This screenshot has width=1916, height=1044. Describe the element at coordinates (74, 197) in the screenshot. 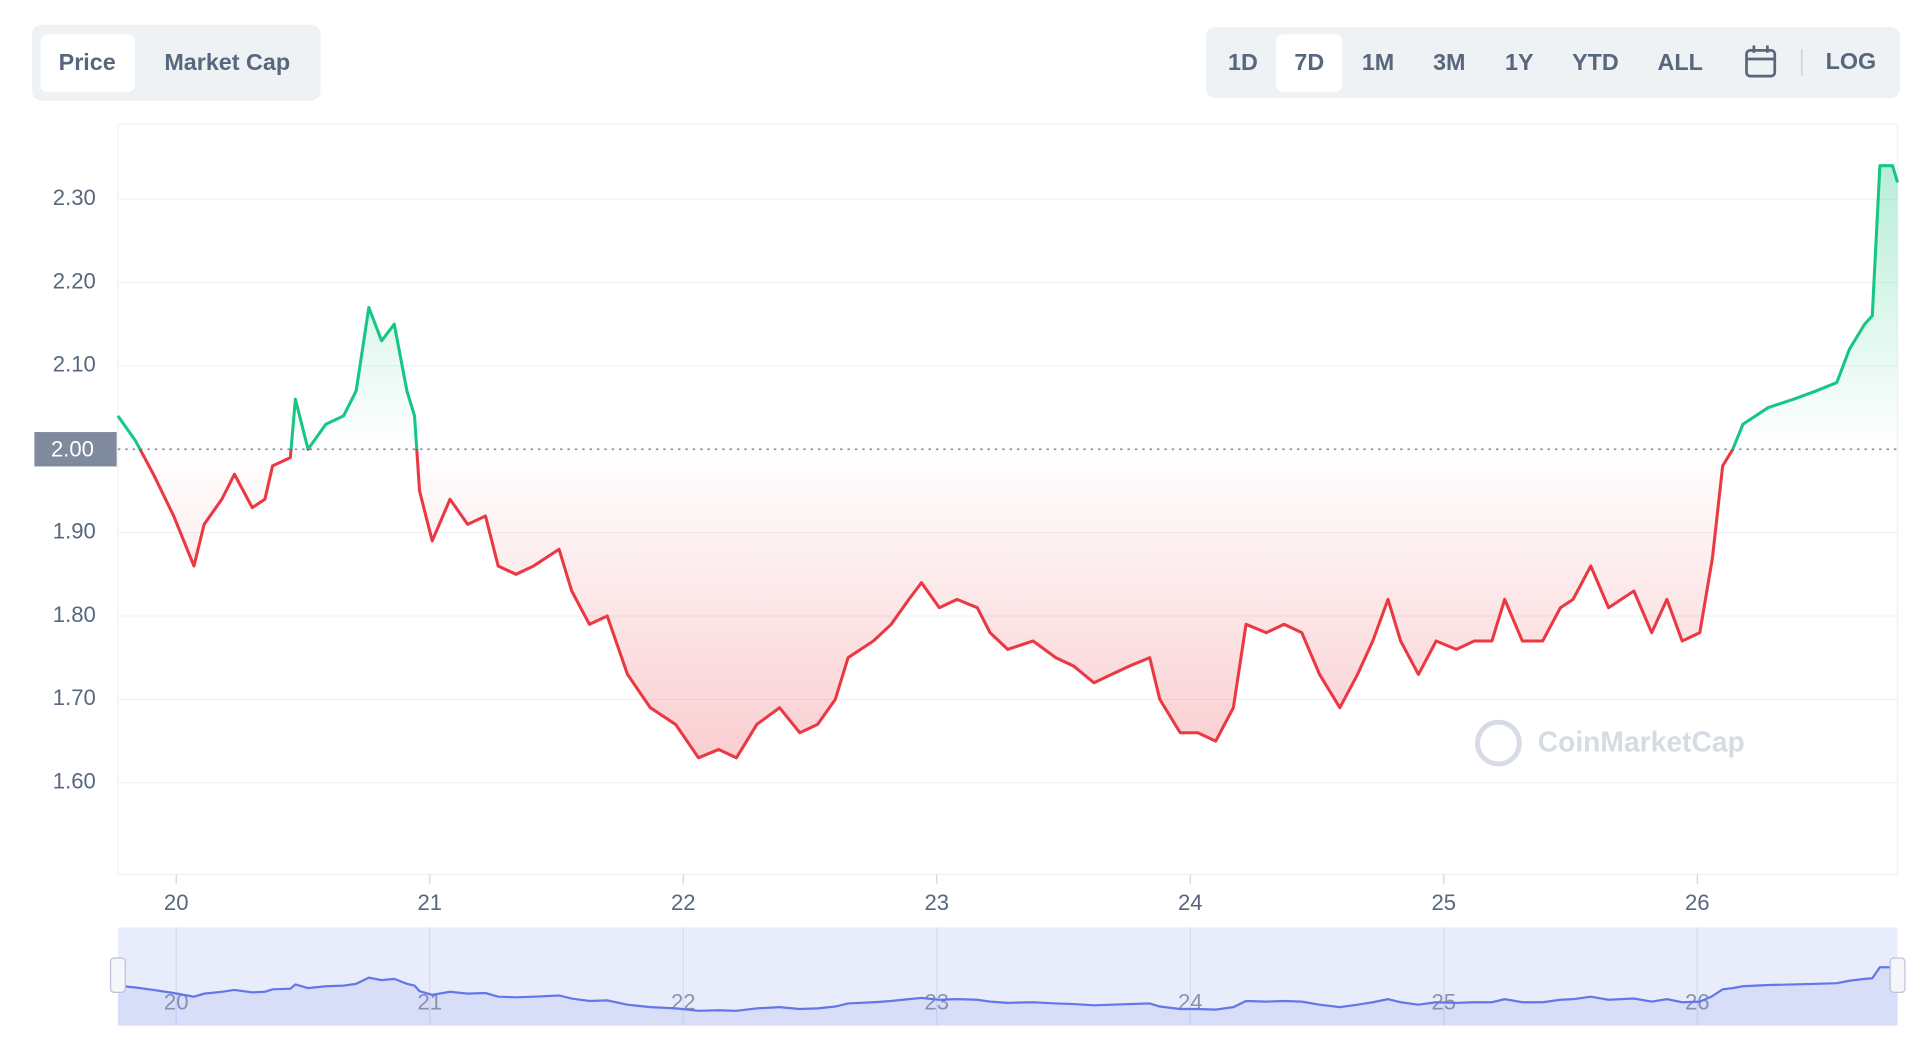

I see `y-tick-label: 2.30` at that location.